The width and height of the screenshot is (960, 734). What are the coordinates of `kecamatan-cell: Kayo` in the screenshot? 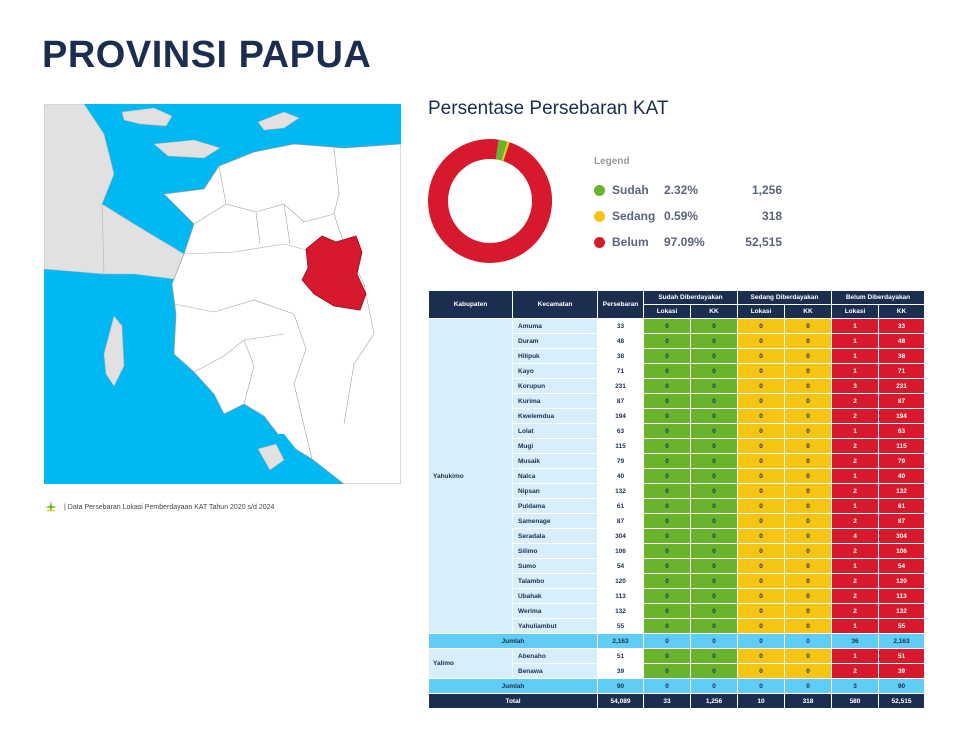 It's located at (555, 371).